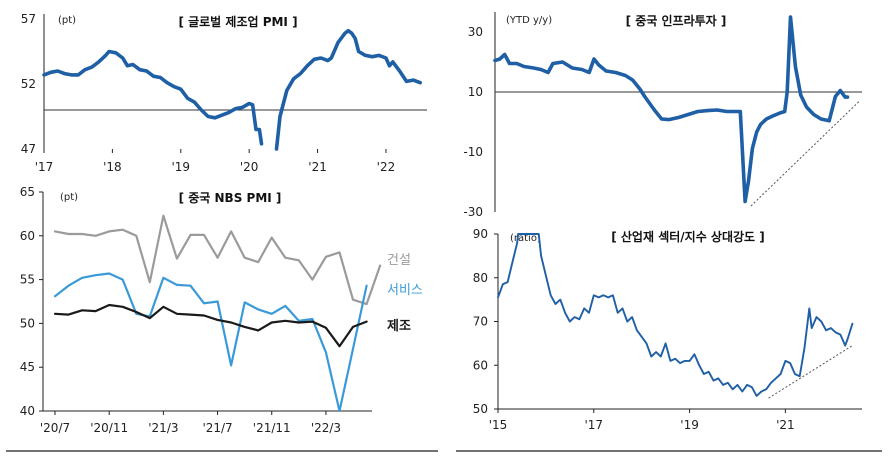 The image size is (889, 456). Describe the element at coordinates (210, 325) in the screenshot. I see `nbs-series-제조` at that location.